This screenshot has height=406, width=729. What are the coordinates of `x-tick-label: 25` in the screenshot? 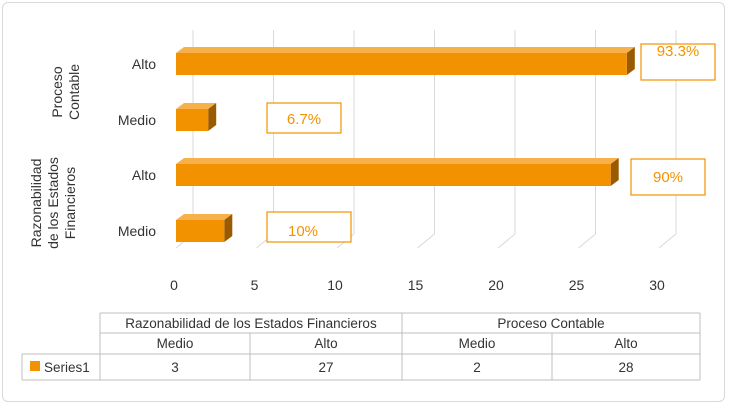 It's located at (577, 285).